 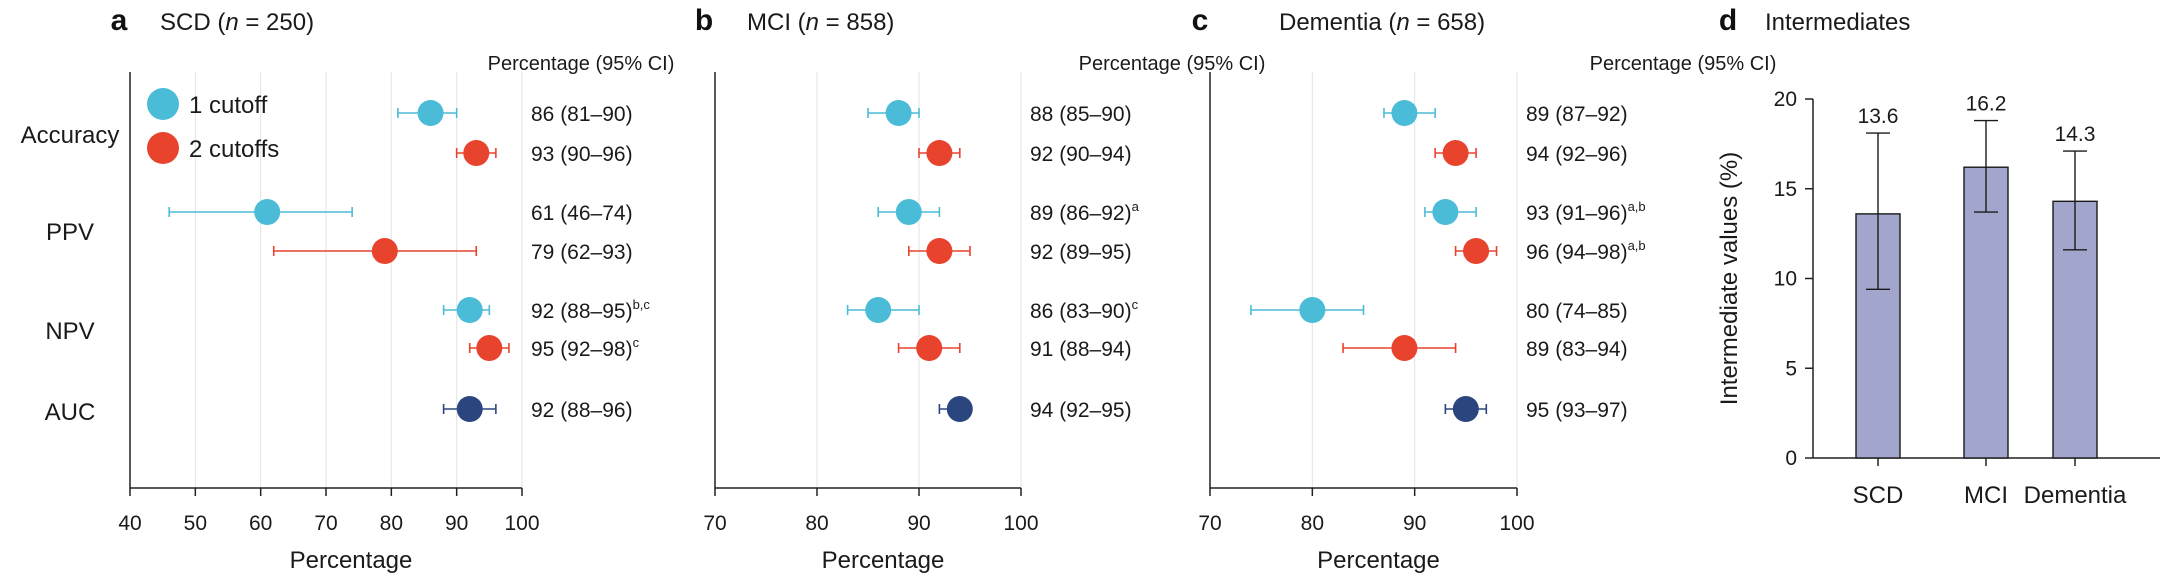 I want to click on legend: 1 cutoff 2 cutoffs, so click(x=213, y=126).